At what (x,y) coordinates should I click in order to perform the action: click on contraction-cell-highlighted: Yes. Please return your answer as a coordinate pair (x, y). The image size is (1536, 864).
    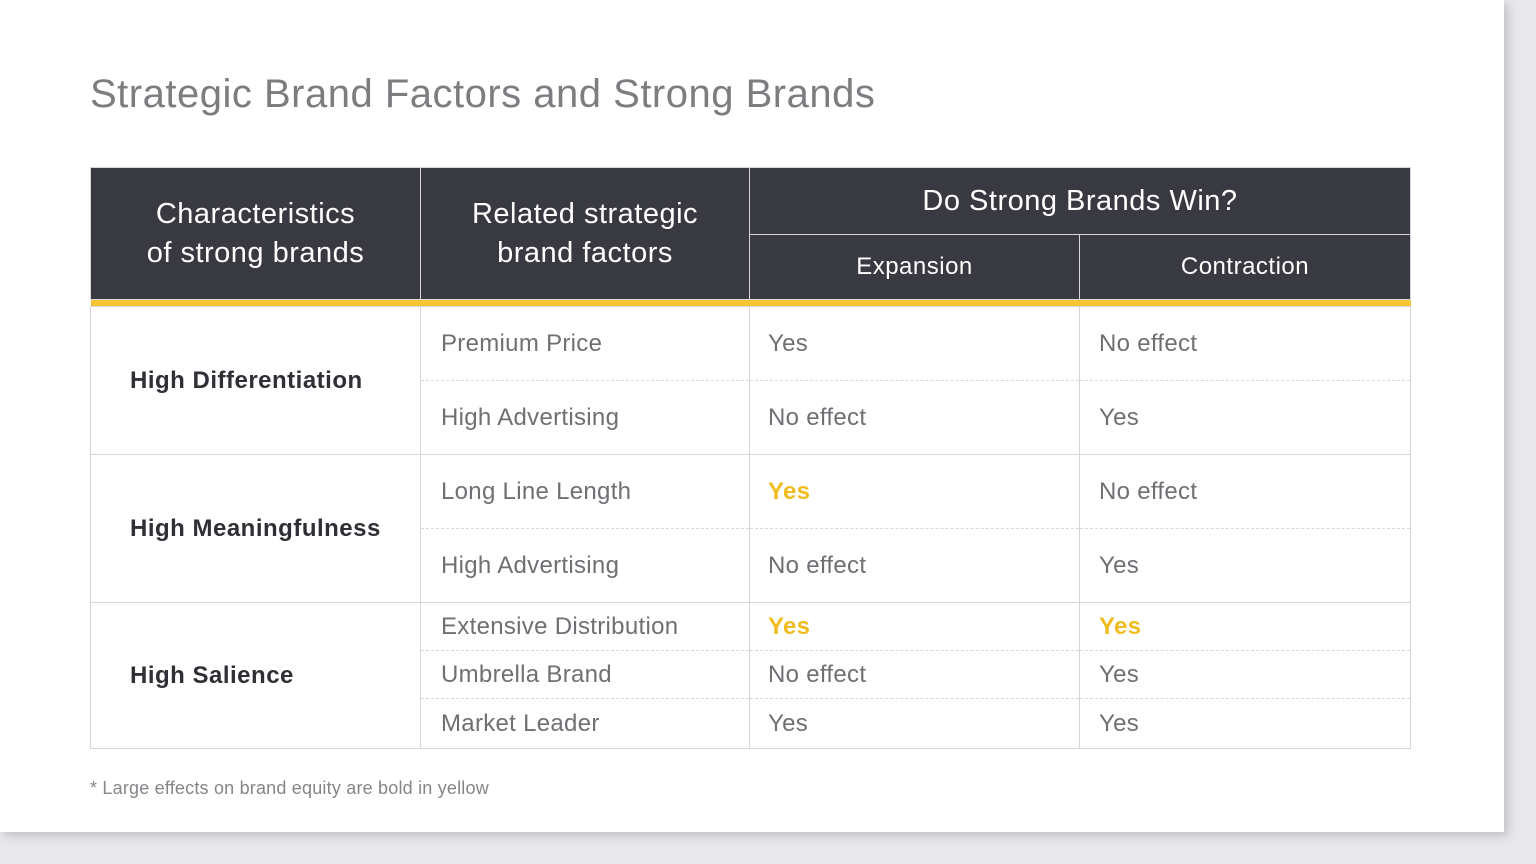
    Looking at the image, I should click on (1245, 626).